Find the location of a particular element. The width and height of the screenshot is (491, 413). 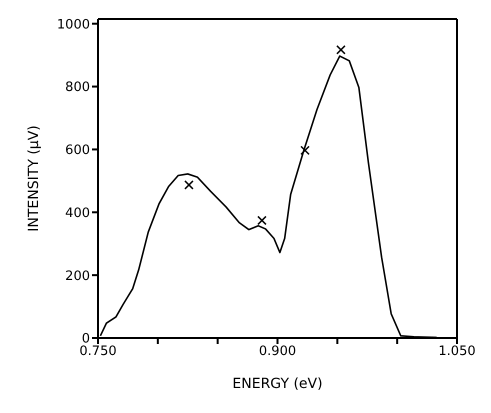

y-tick-label: 0 is located at coordinates (86, 339).